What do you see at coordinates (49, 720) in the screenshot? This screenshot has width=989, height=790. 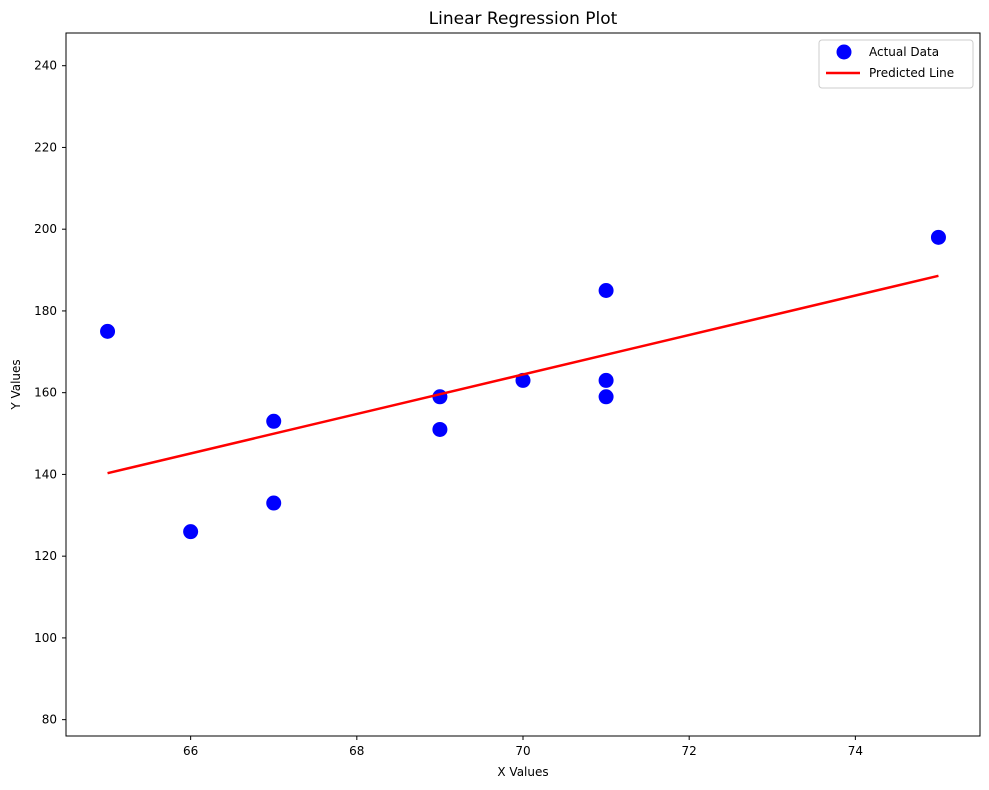 I see `y-tick-label: 80` at bounding box center [49, 720].